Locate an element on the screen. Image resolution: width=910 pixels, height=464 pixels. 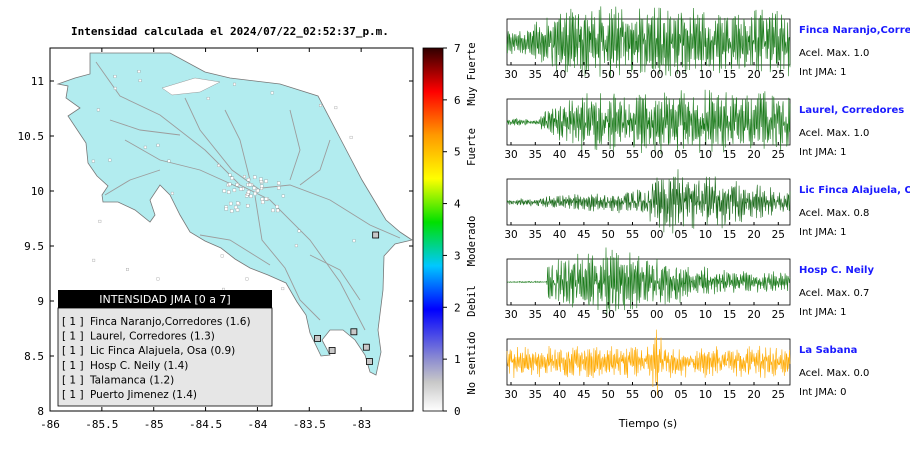
time-tick-label-3-6: 00 is located at coordinates (656, 315).